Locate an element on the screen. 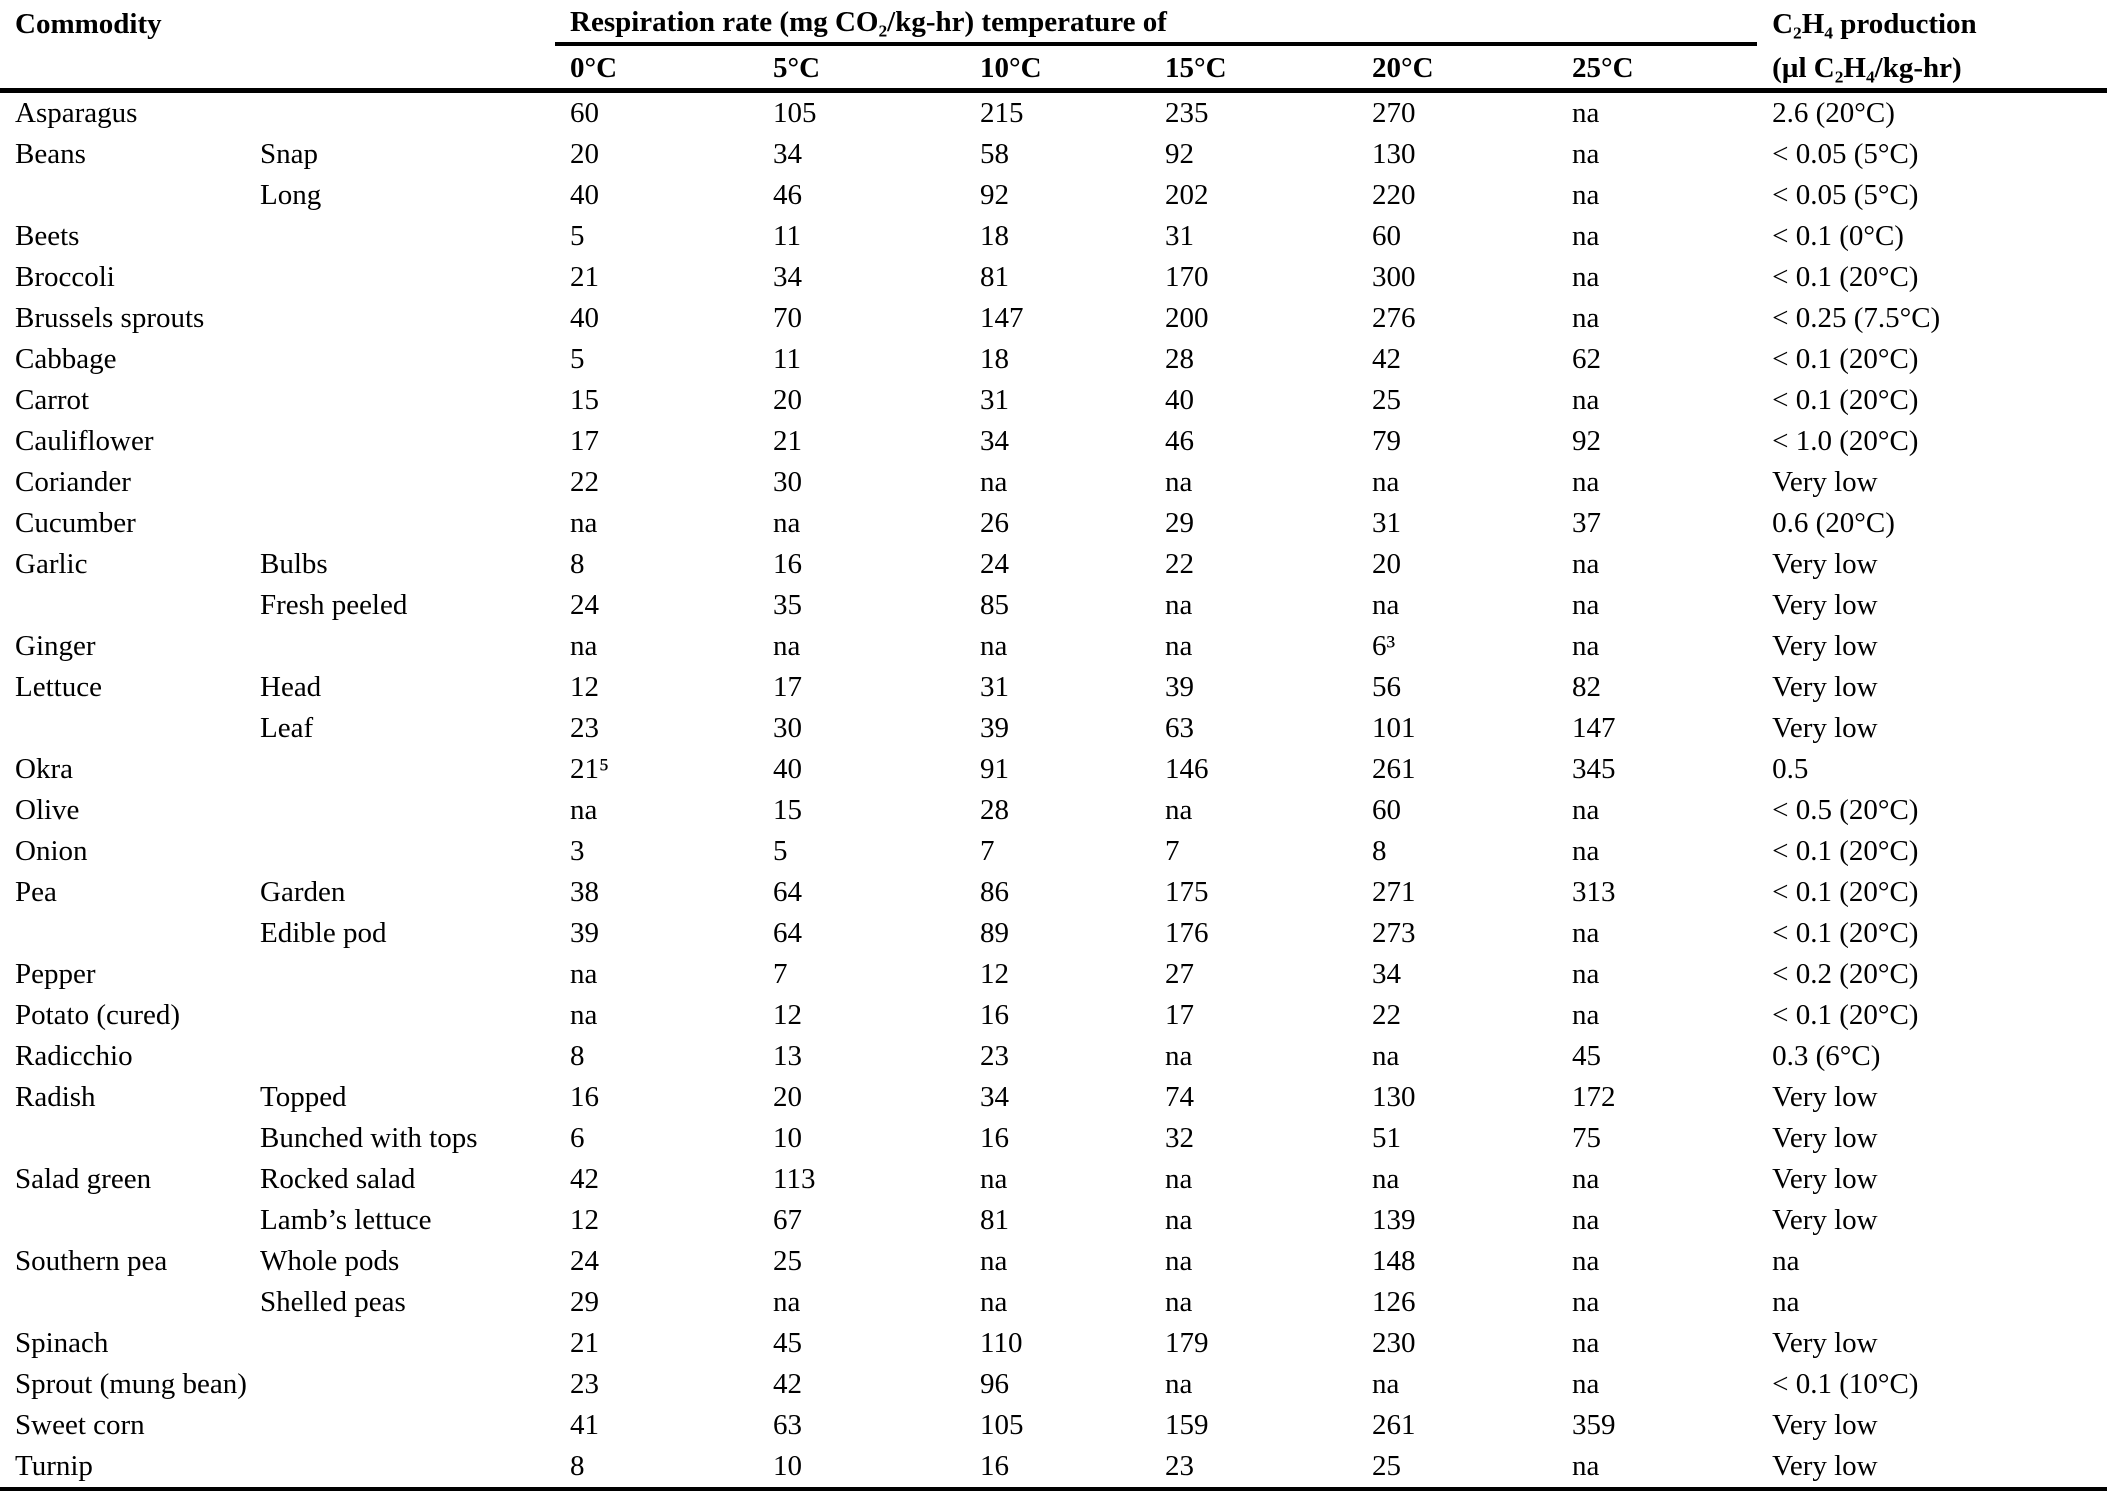 Image resolution: width=2107 pixels, height=1506 pixels. commodity-cell: Salad green is located at coordinates (83, 1179).